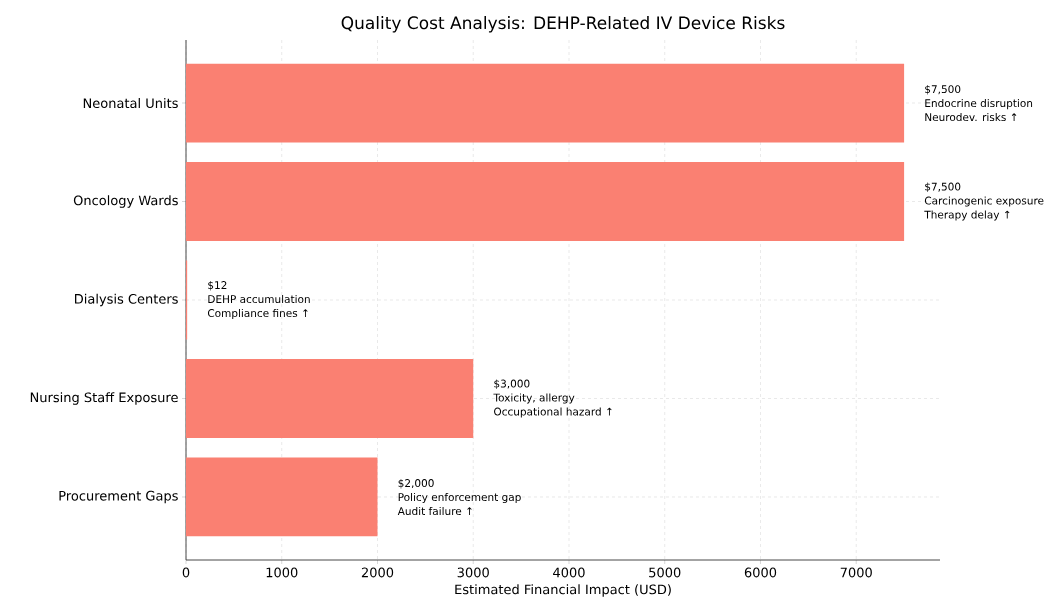  I want to click on annotation: Occupational hazard ↑, so click(553, 412).